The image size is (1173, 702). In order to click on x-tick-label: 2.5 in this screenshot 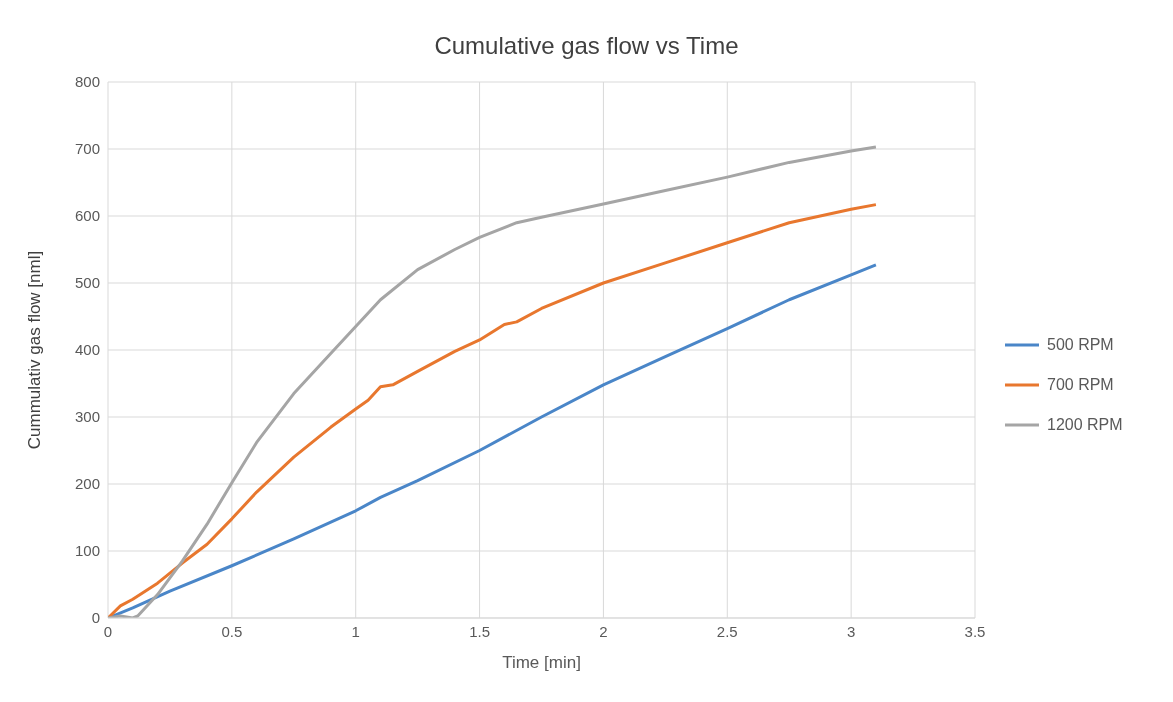, I will do `click(727, 631)`.